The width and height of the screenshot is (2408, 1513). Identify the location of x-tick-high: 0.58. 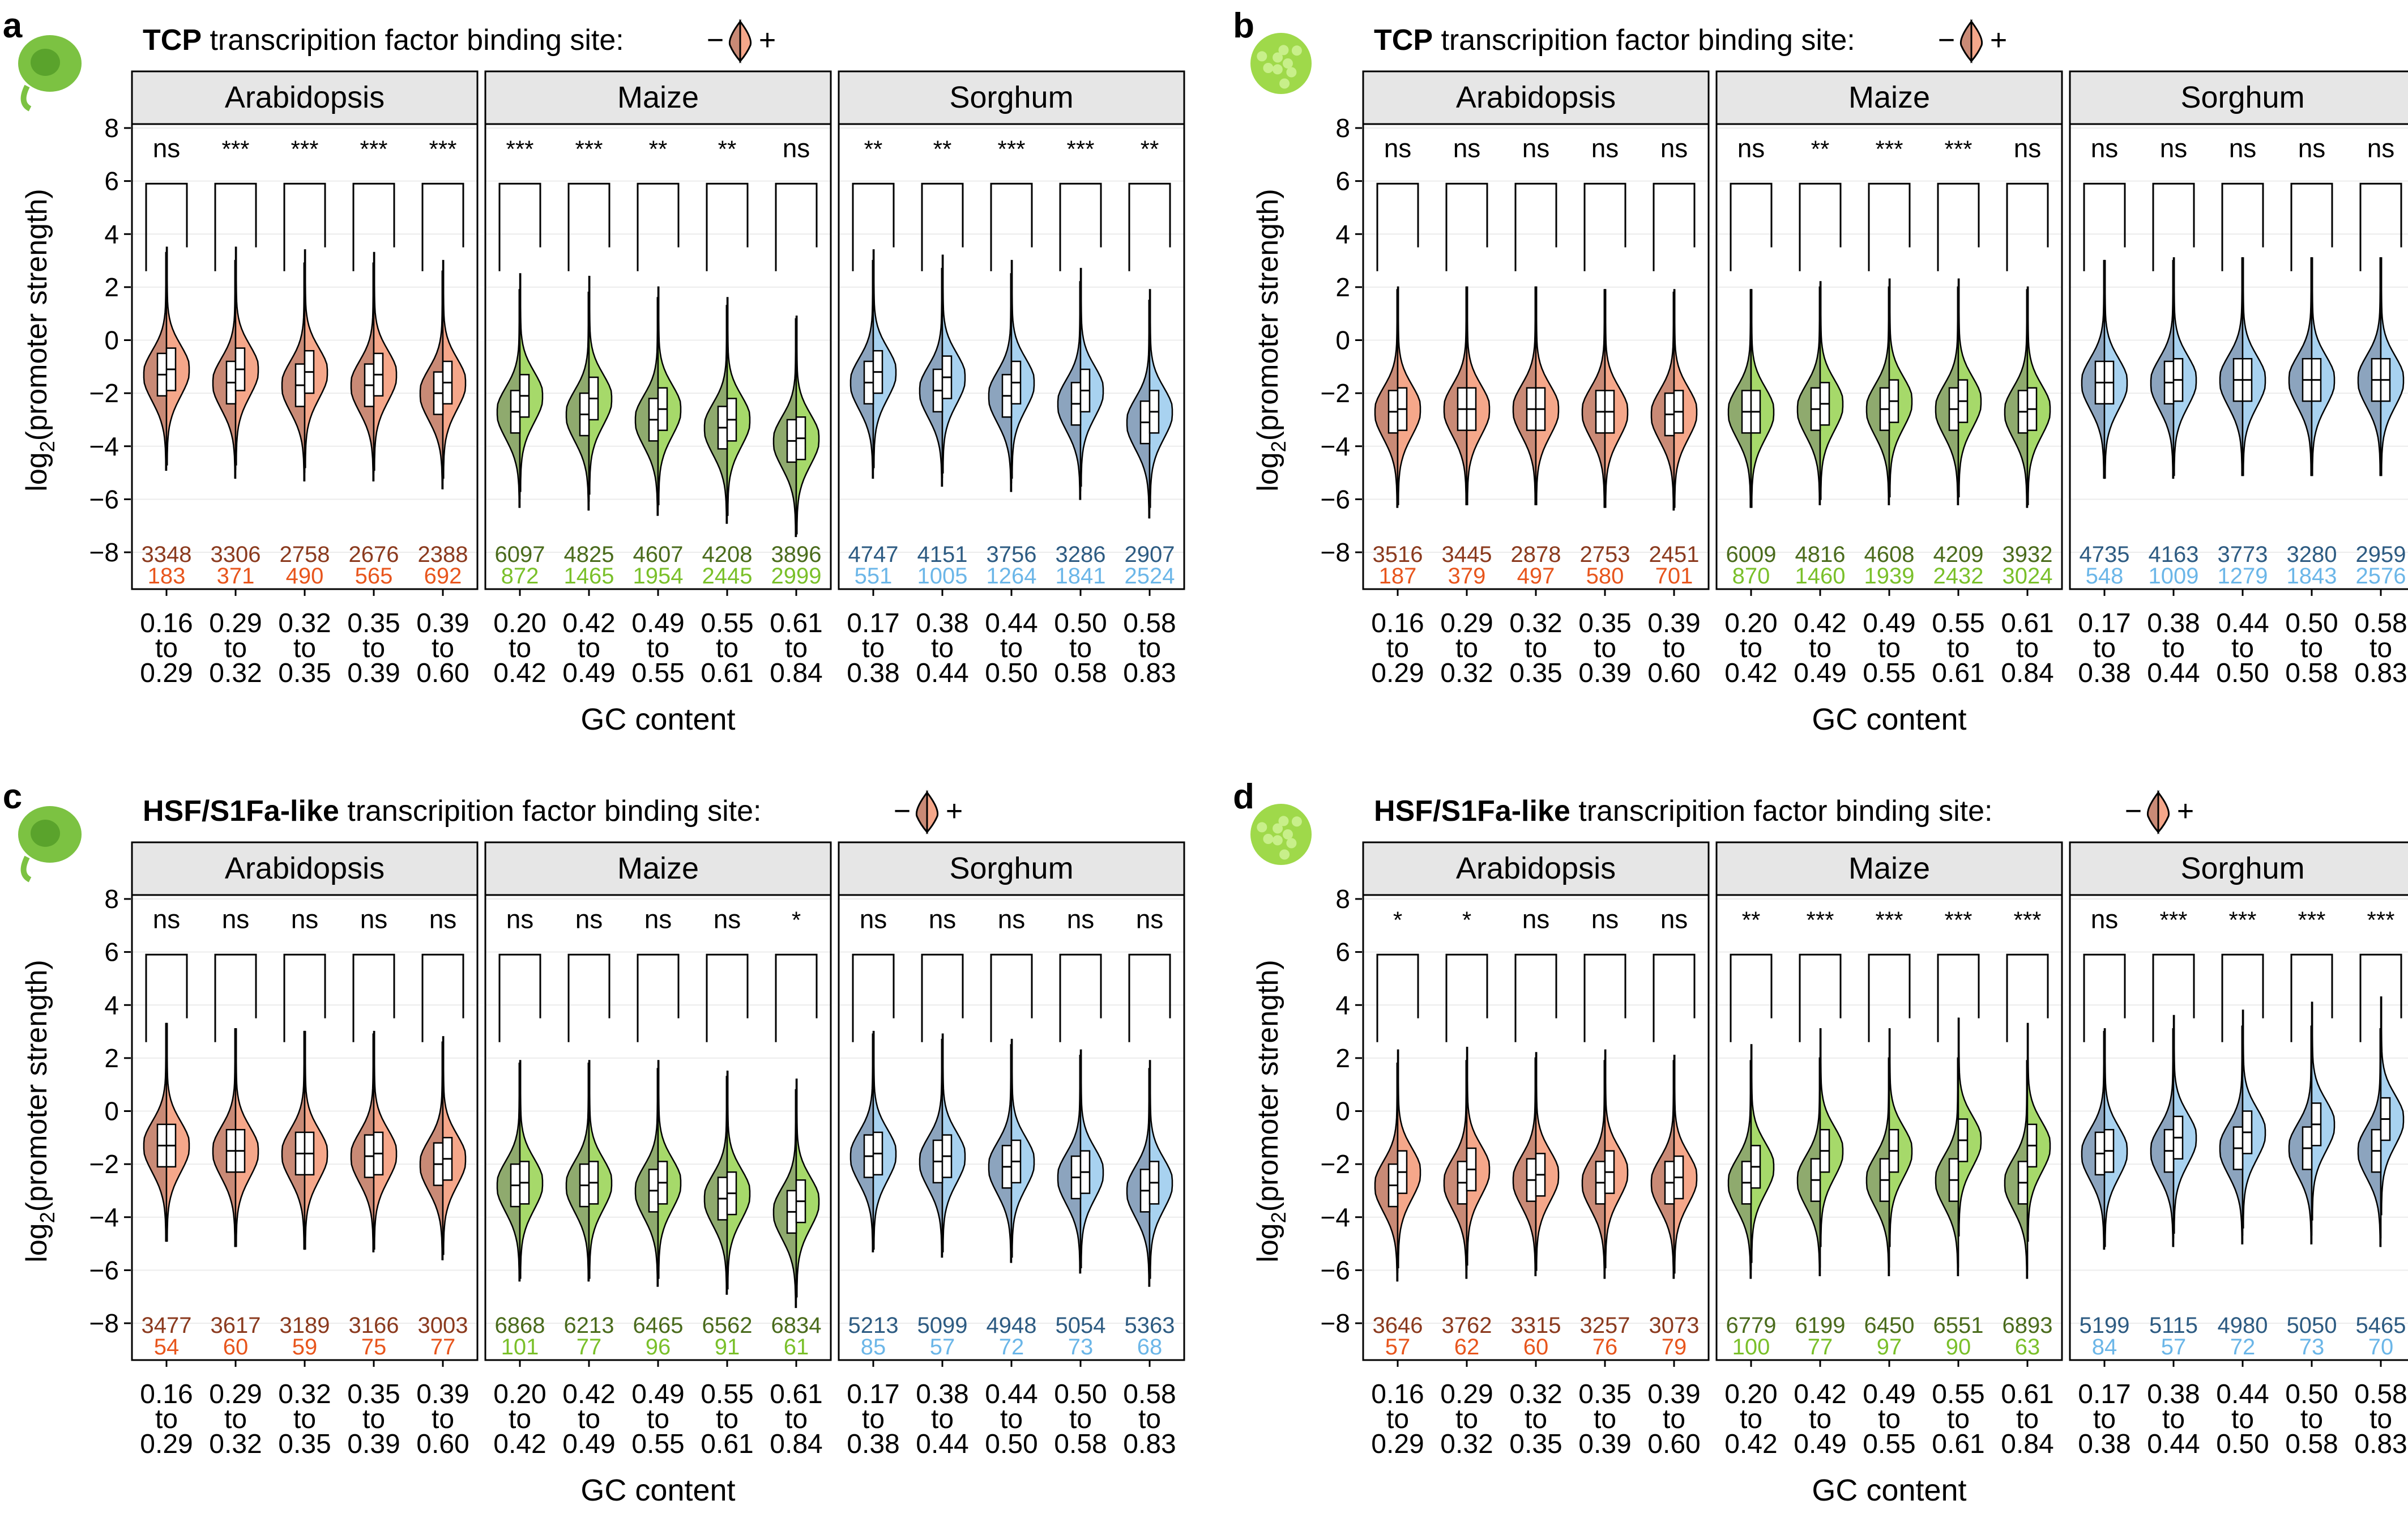
(1080, 1444).